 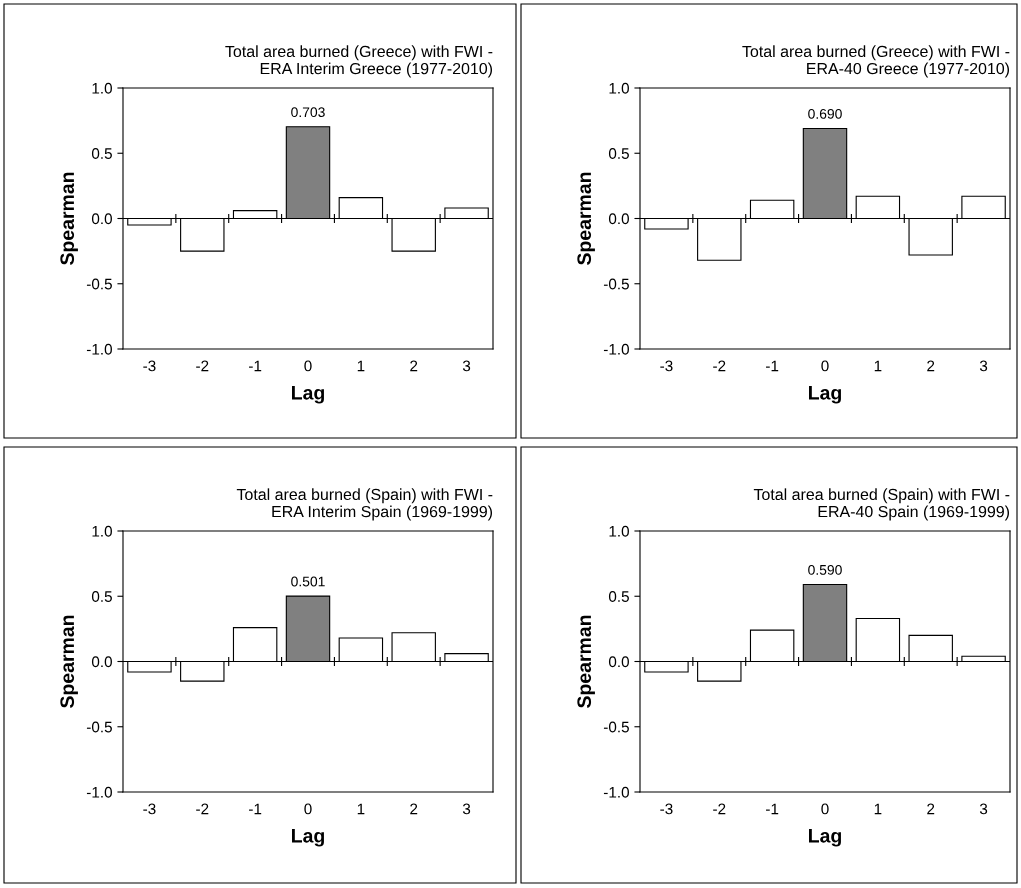 I want to click on chart-title: Total area burned (Greece) with FWI - ERA Interim Greece (1977-2010), so click(x=359, y=61).